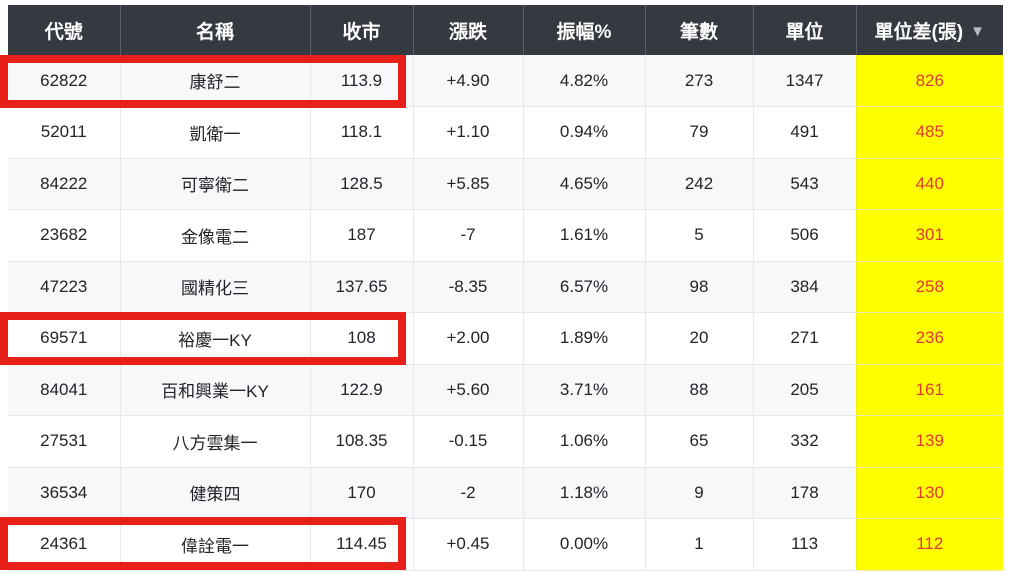  What do you see at coordinates (361, 287) in the screenshot?
I see `cell-close: 137.65` at bounding box center [361, 287].